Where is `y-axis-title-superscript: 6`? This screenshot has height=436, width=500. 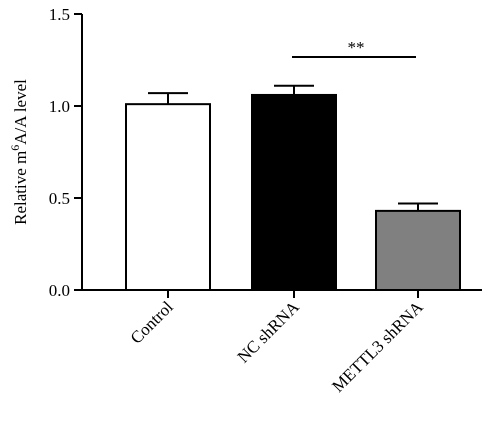
y-axis-title-superscript: 6 is located at coordinates (15, 148).